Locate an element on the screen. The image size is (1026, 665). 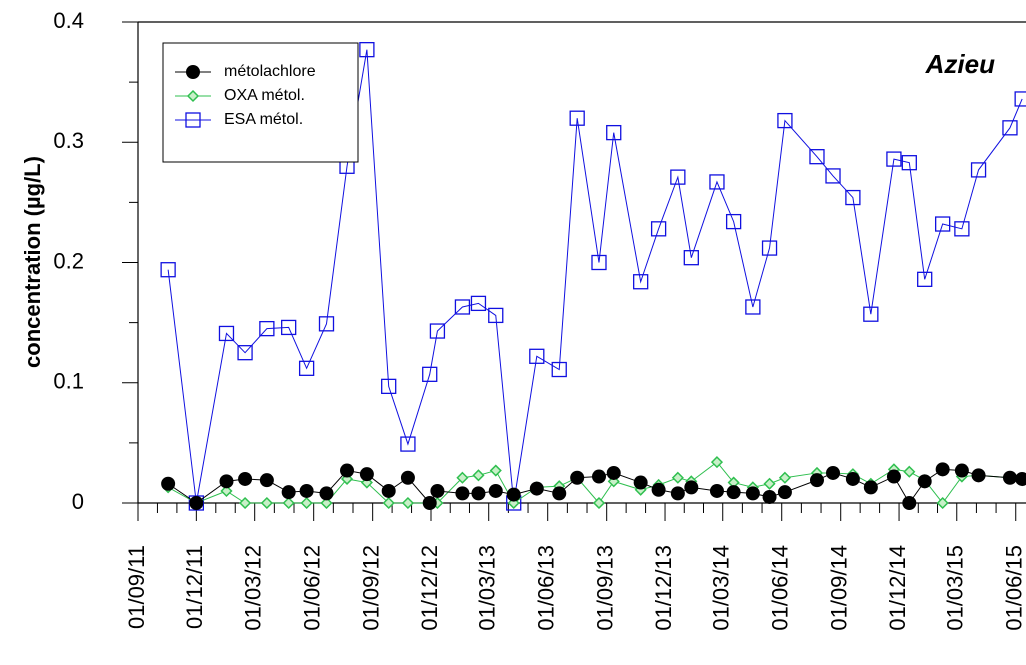
annotation: Azieu is located at coordinates (960, 64).